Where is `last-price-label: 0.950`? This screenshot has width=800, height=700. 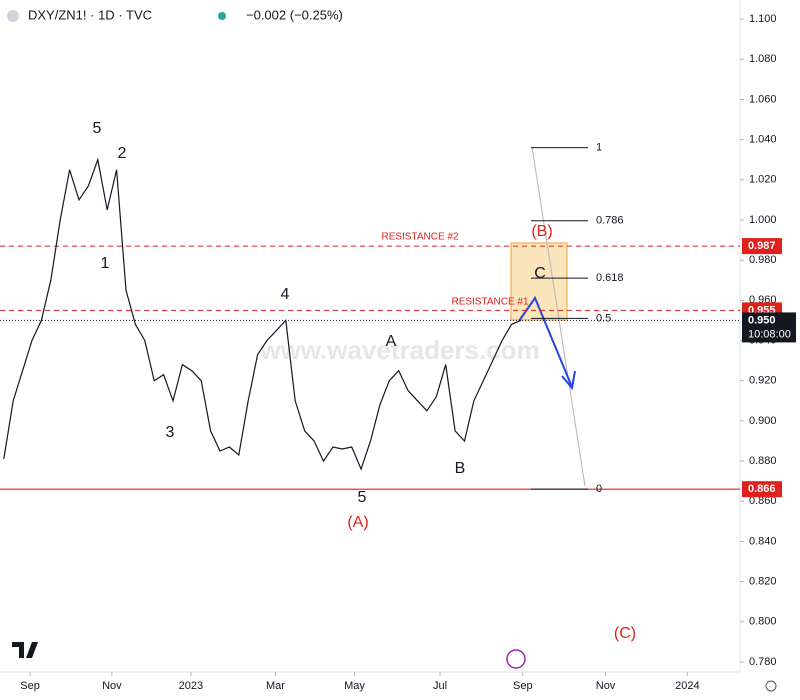 last-price-label: 0.950 is located at coordinates (762, 320).